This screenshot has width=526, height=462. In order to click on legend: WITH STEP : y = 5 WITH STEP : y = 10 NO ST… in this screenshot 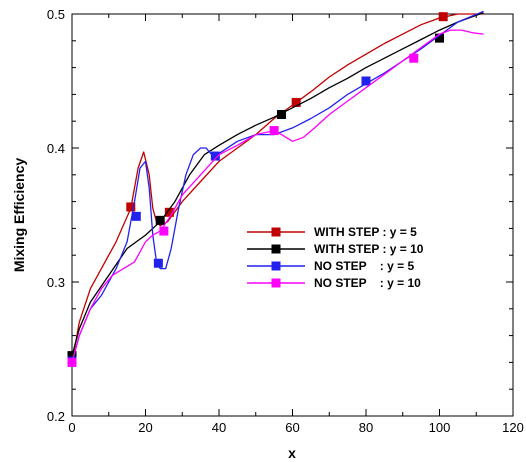, I will do `click(335, 257)`.